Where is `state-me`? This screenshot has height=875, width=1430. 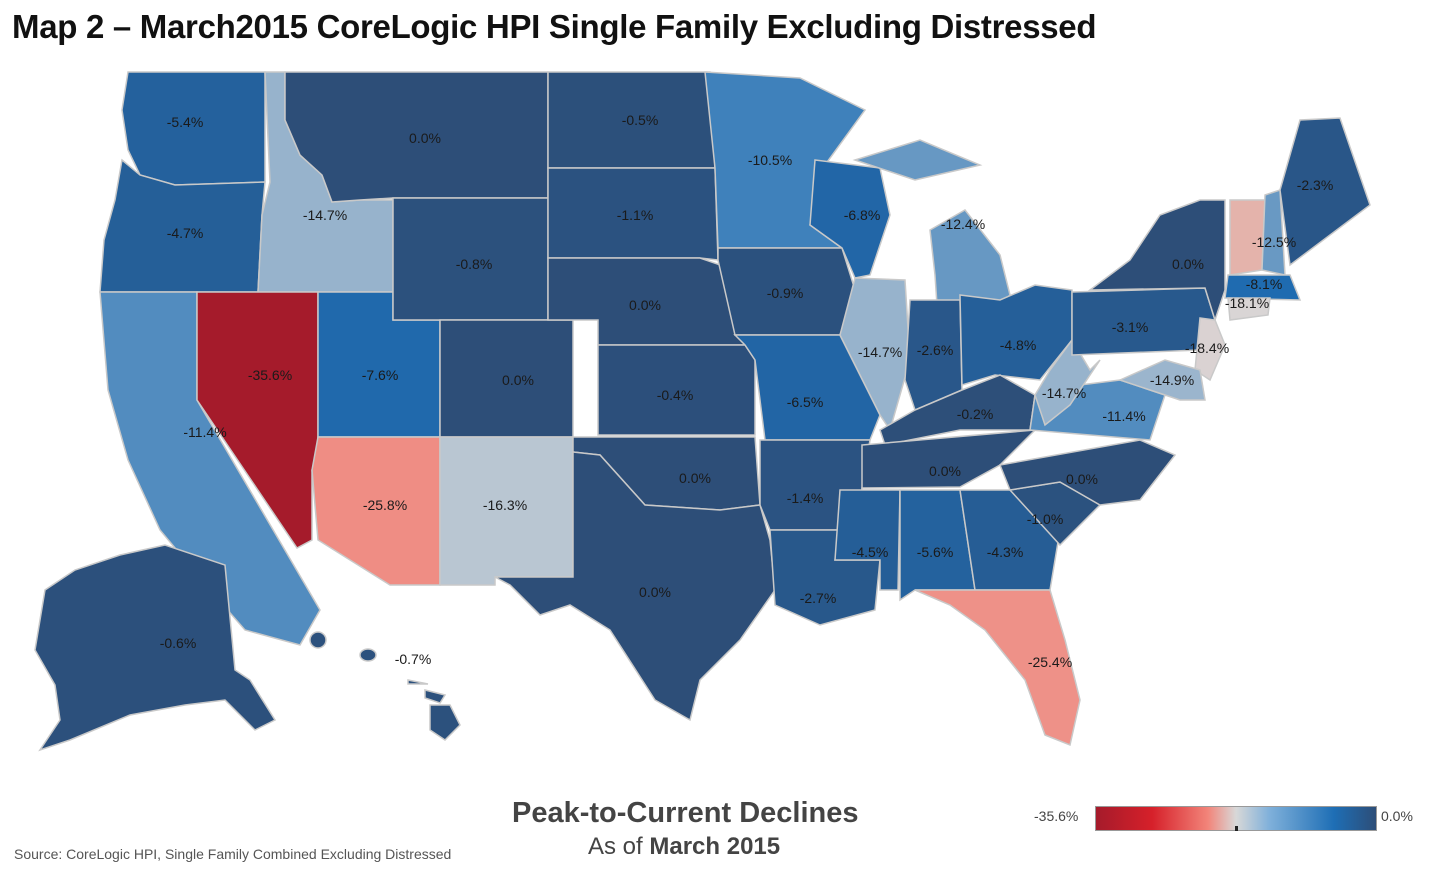 state-me is located at coordinates (1325, 192).